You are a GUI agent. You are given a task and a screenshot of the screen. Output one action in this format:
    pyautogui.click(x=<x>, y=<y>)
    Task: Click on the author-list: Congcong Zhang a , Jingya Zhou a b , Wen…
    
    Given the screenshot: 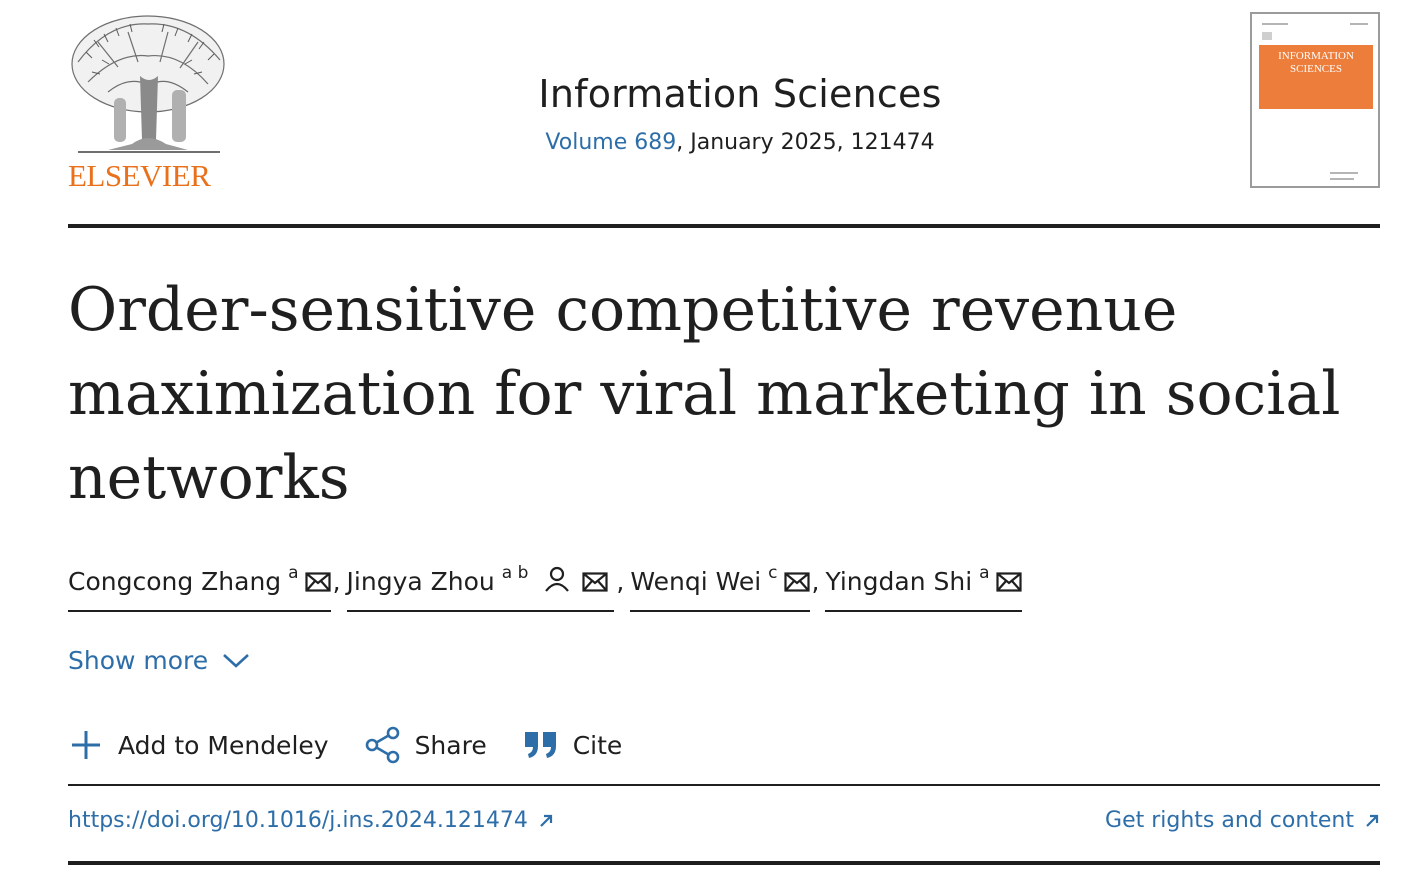 What is the action you would take?
    pyautogui.click(x=545, y=587)
    